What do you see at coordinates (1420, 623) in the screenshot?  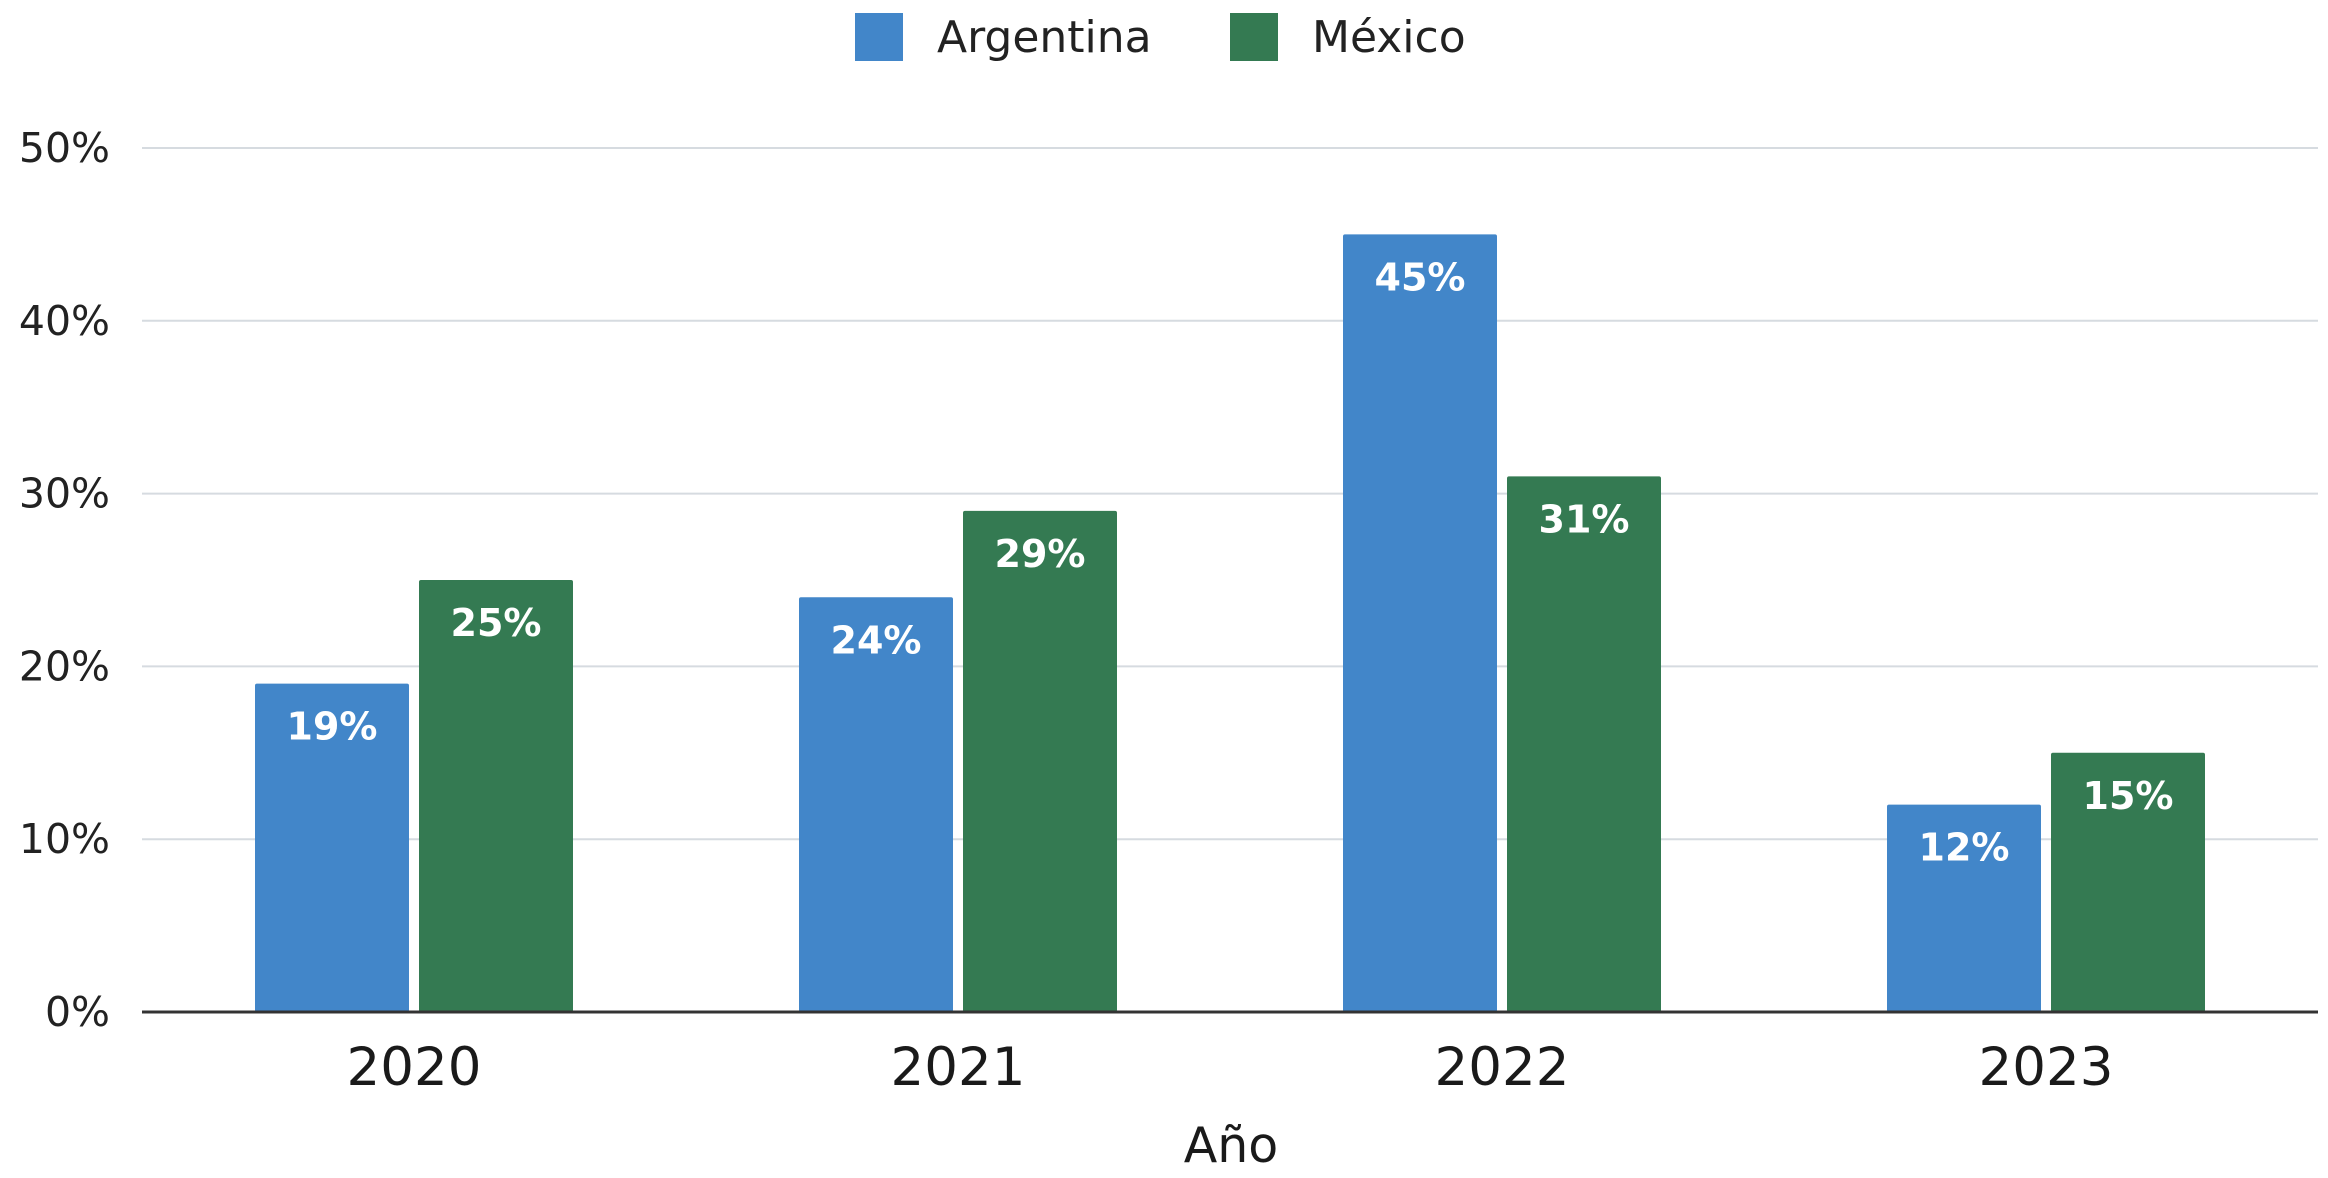 I see `bar-argentina-2022` at bounding box center [1420, 623].